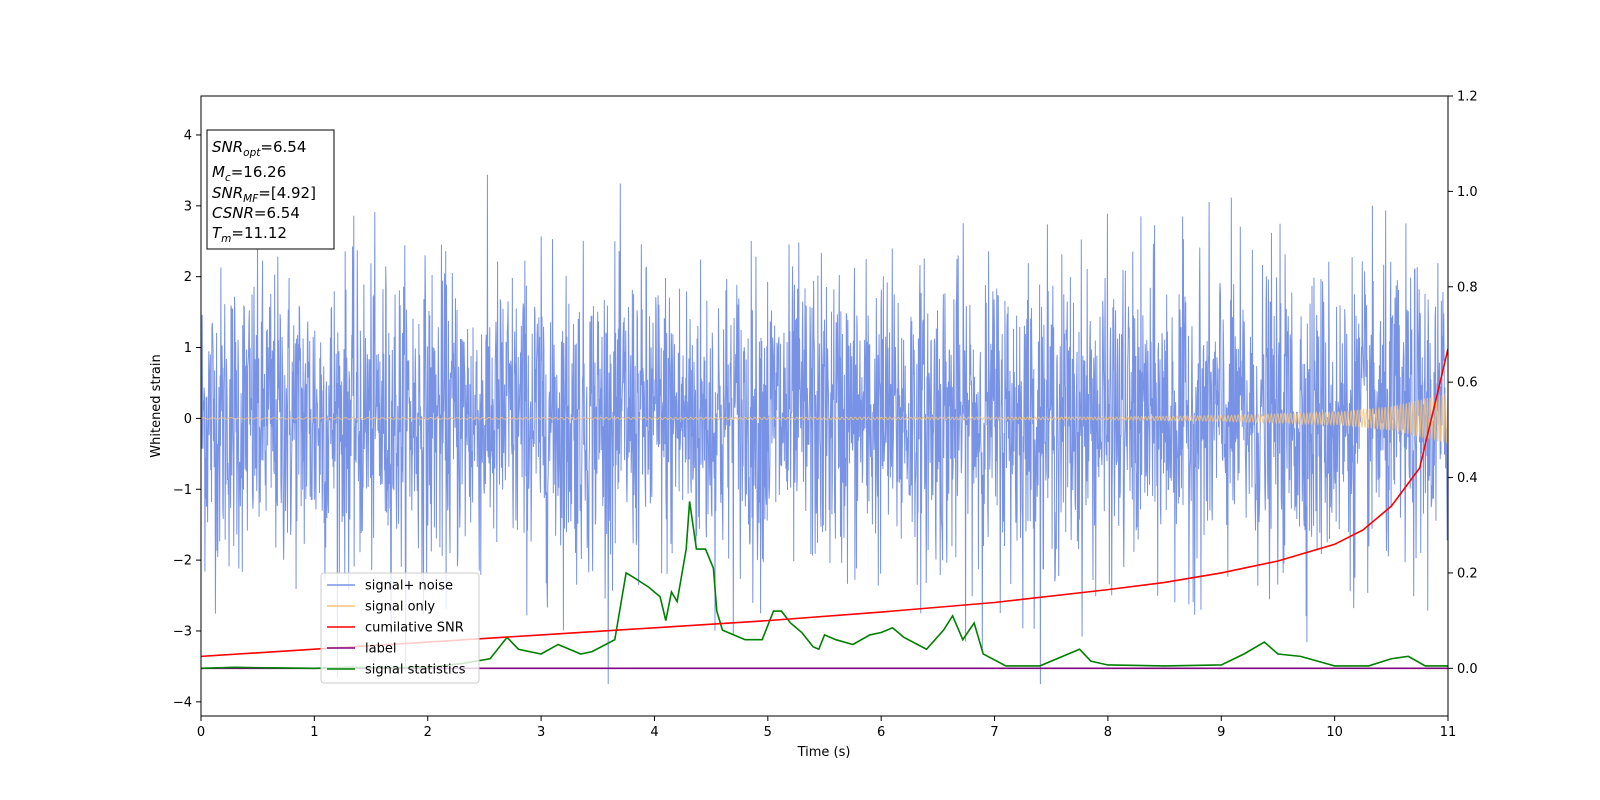 The image size is (1600, 800). What do you see at coordinates (249, 173) in the screenshot?
I see `annotation-line: Mc=16.26` at bounding box center [249, 173].